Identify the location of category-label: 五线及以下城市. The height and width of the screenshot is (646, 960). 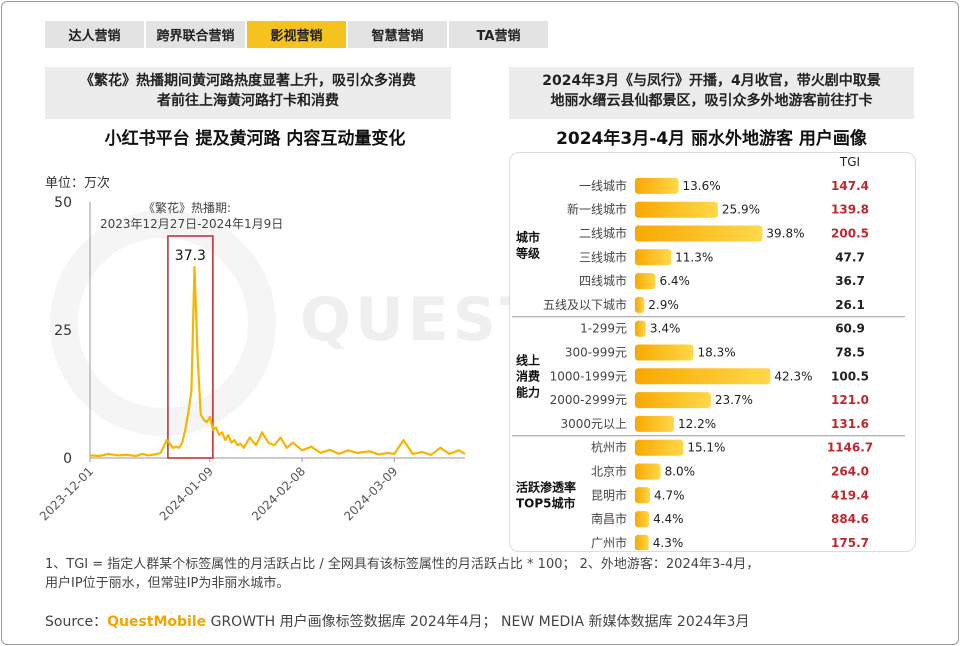
(585, 304).